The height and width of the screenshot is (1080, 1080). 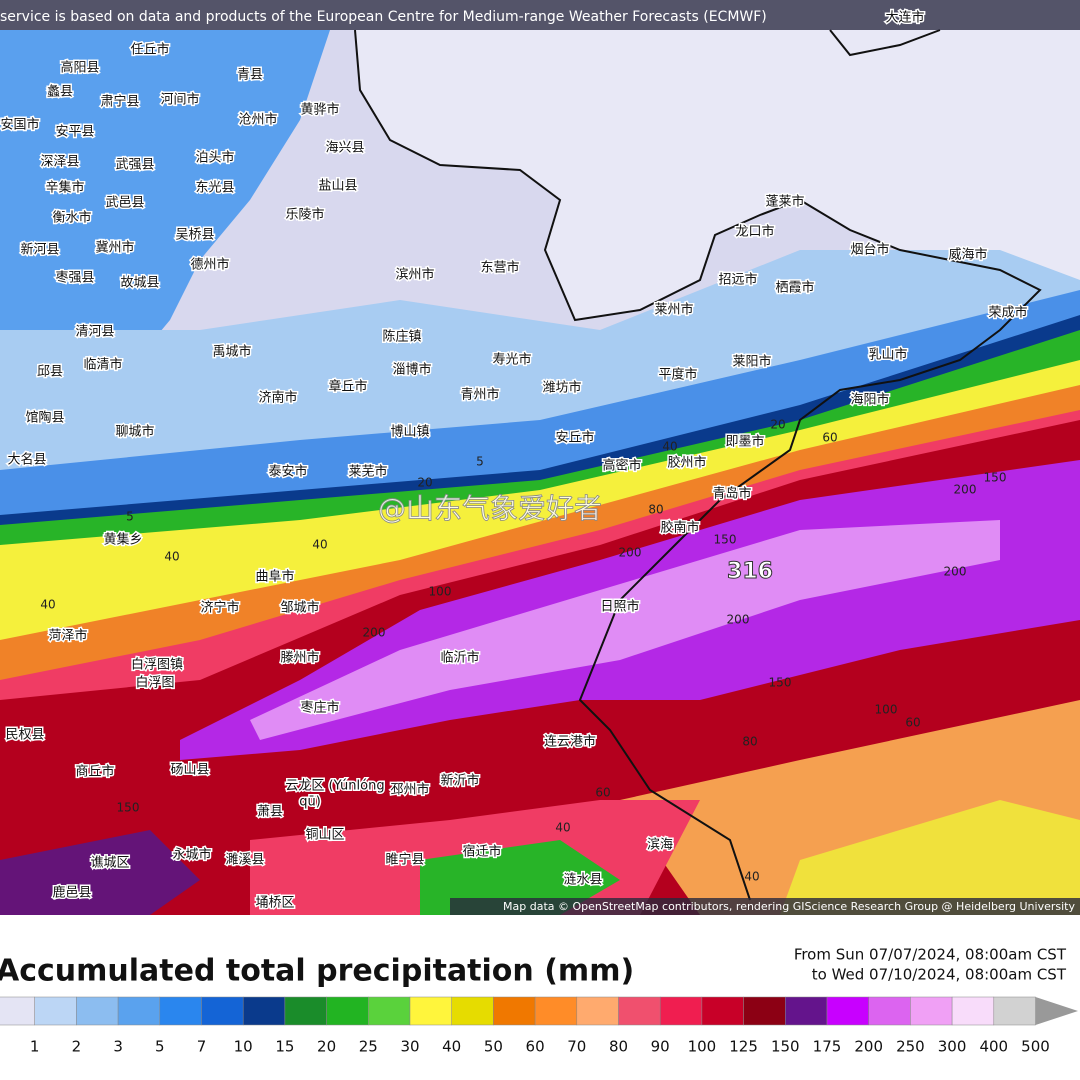 What do you see at coordinates (324, 835) in the screenshot?
I see `city-label: 铜山区` at bounding box center [324, 835].